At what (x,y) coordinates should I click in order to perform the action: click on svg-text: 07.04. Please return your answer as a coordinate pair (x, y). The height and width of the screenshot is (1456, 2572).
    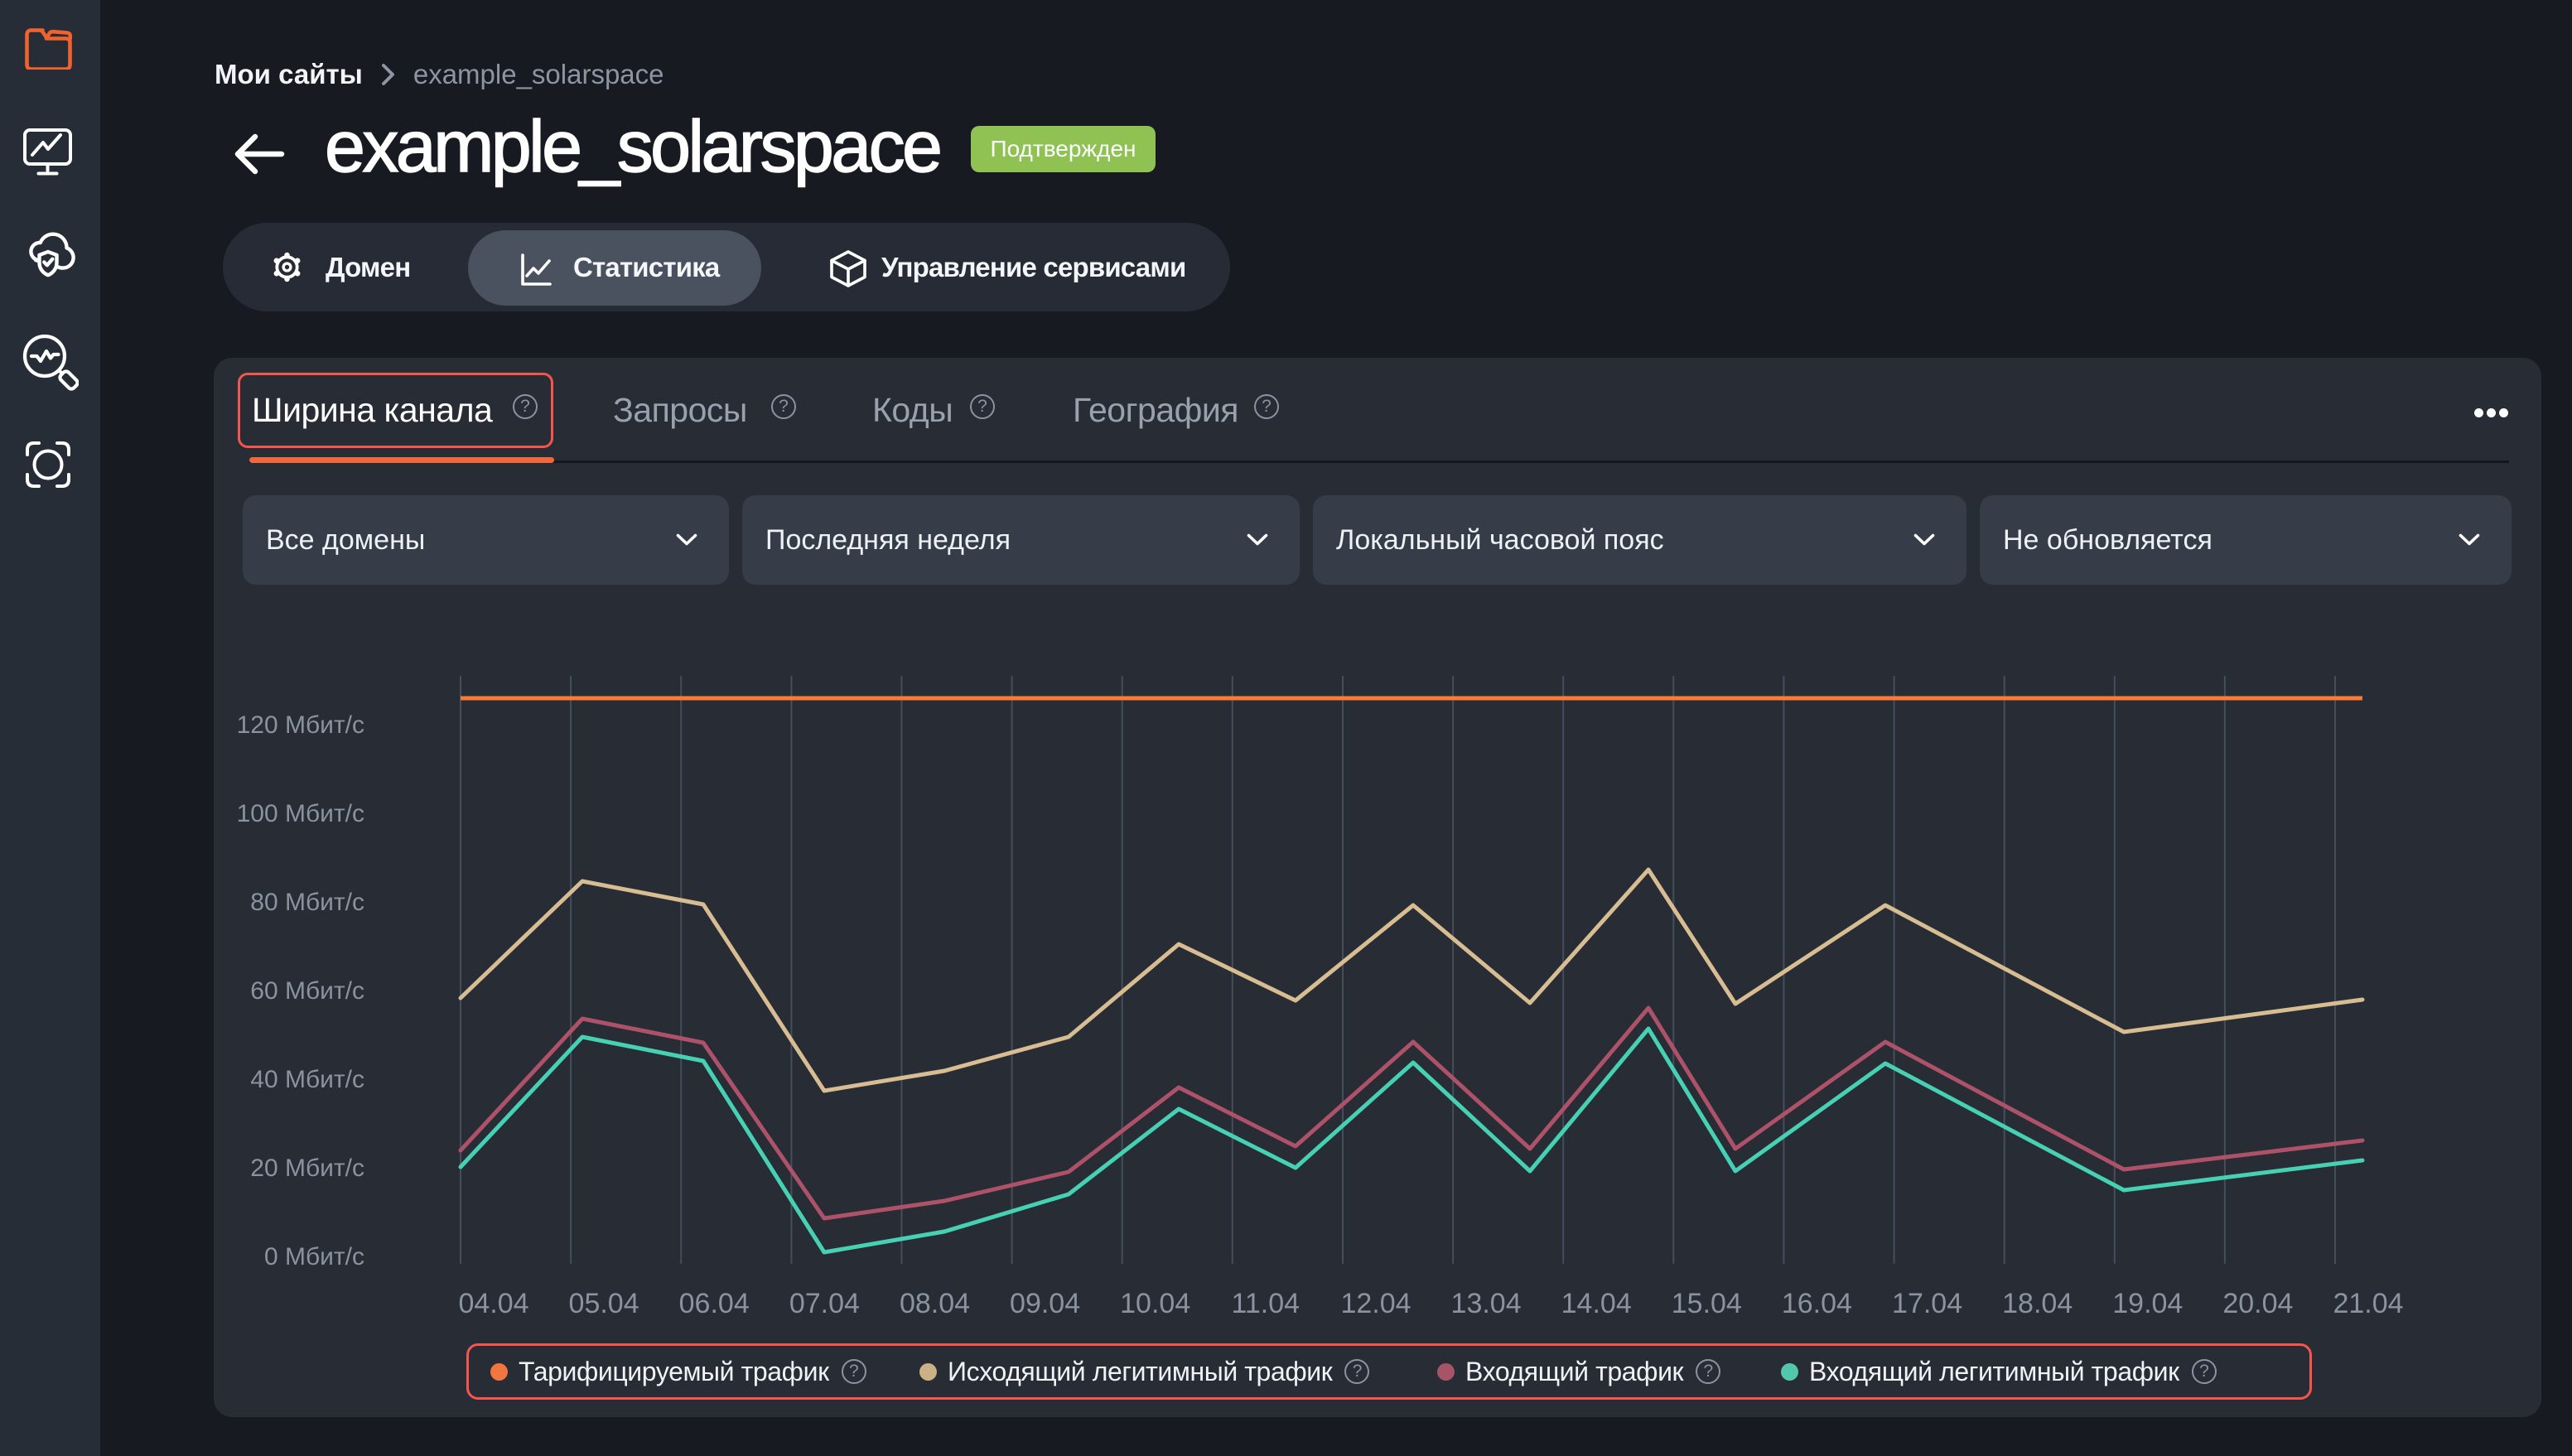
    Looking at the image, I should click on (825, 1303).